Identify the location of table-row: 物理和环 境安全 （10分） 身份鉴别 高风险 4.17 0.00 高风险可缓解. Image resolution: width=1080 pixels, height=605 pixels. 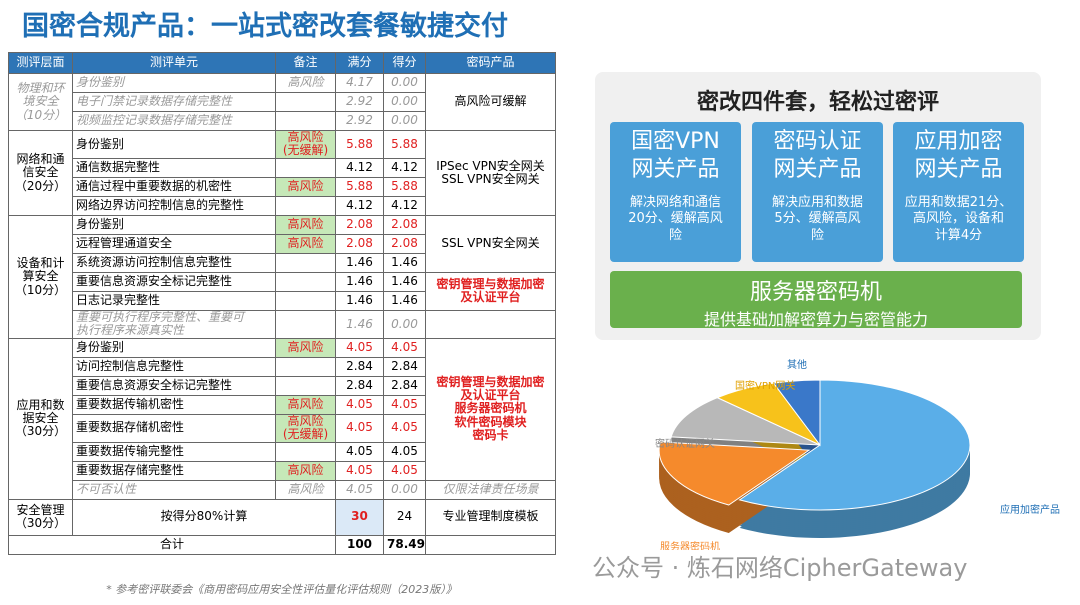
(282, 102).